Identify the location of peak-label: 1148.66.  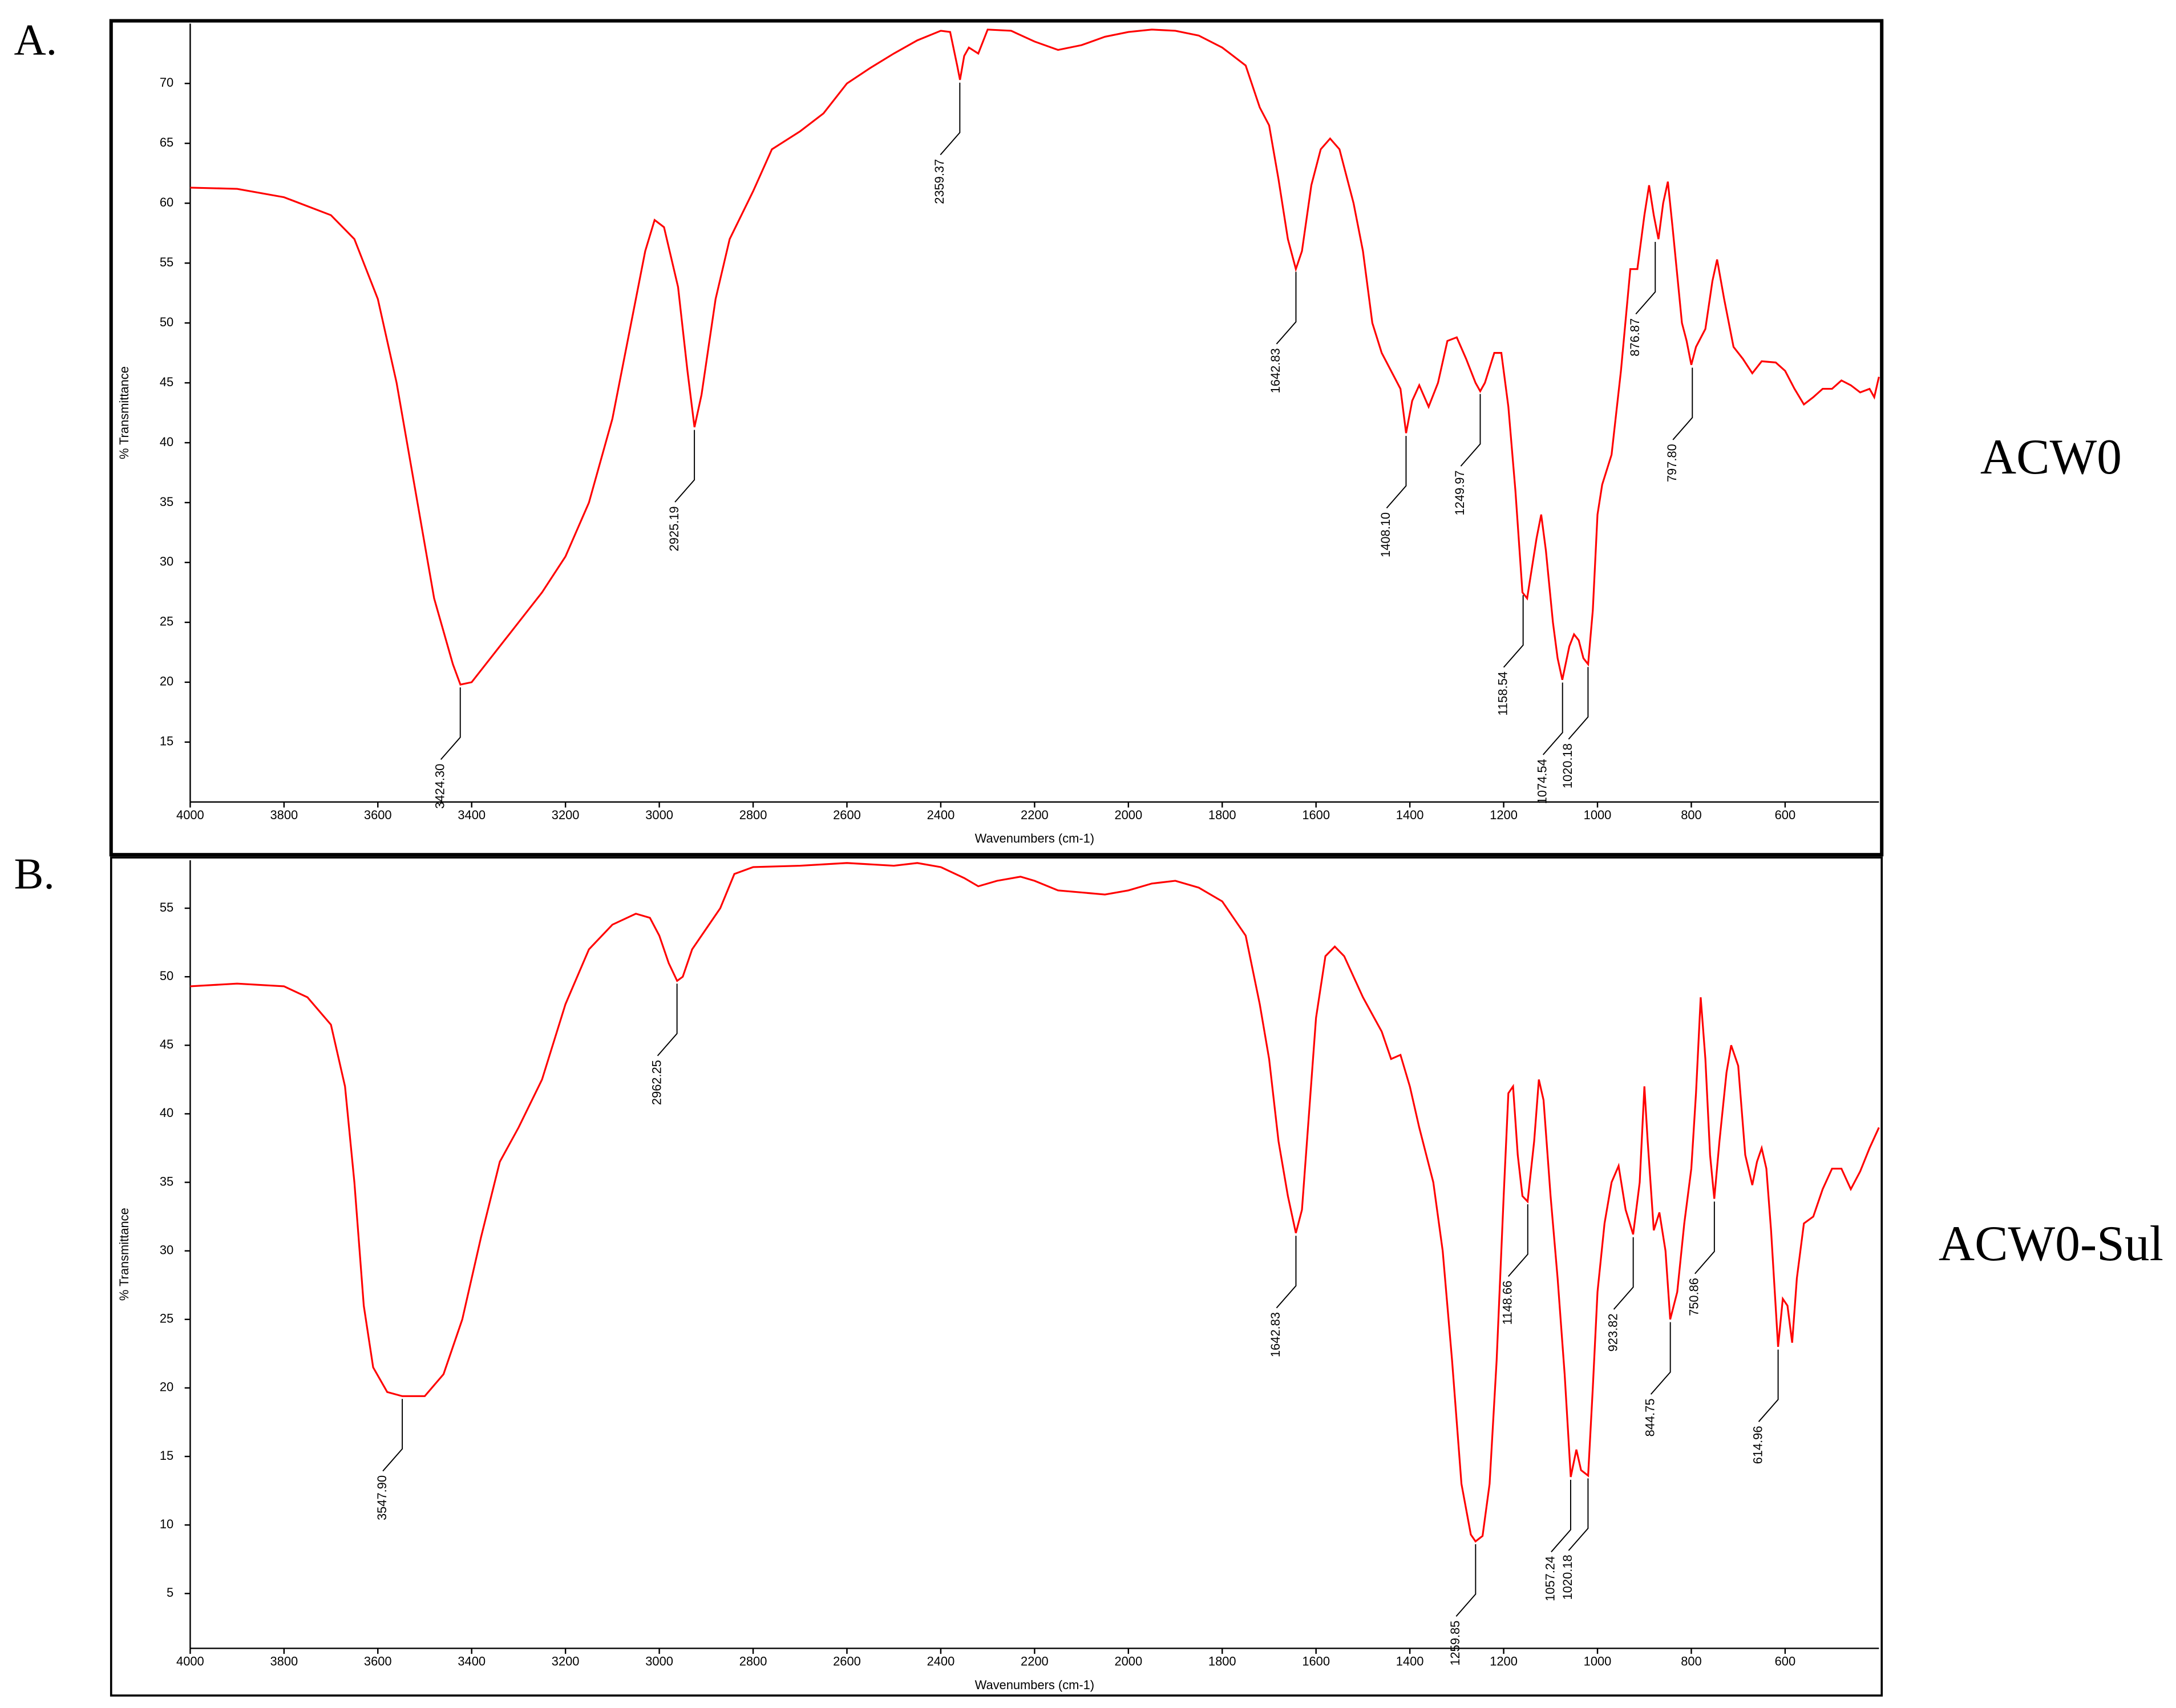
(1507, 1303).